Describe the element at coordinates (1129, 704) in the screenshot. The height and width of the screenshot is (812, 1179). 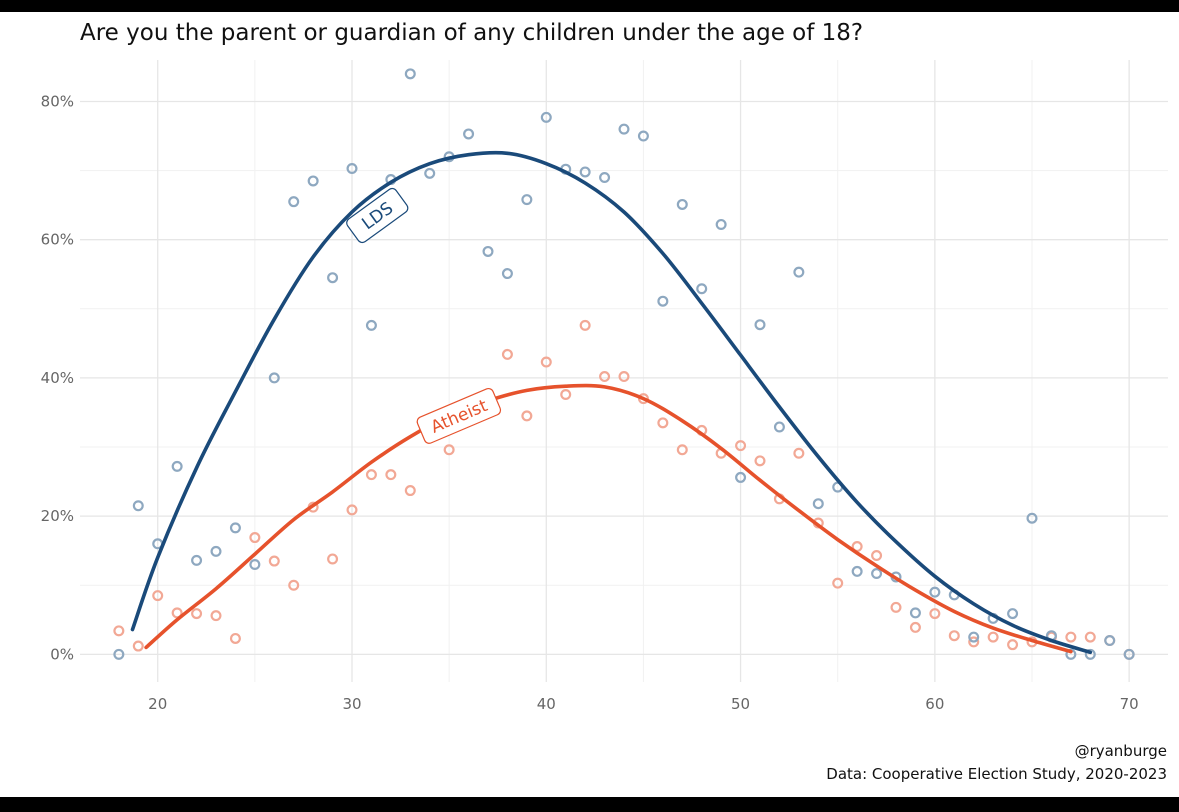
I see `x-tick-label: 70` at that location.